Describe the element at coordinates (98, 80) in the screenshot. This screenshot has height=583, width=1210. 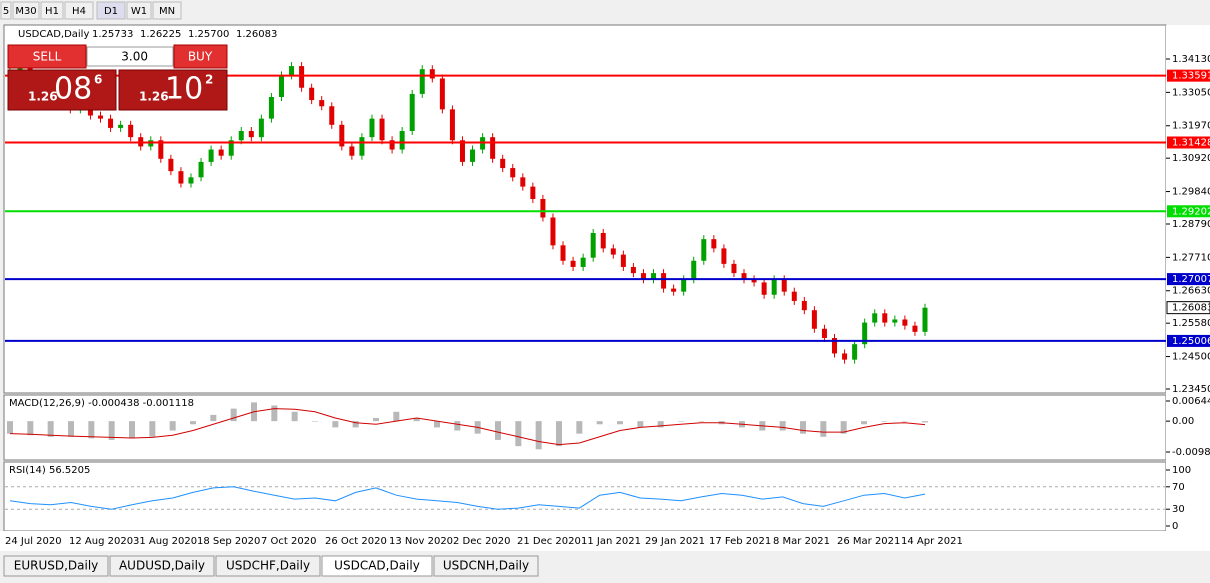
I see `sell-price-sup: 6` at that location.